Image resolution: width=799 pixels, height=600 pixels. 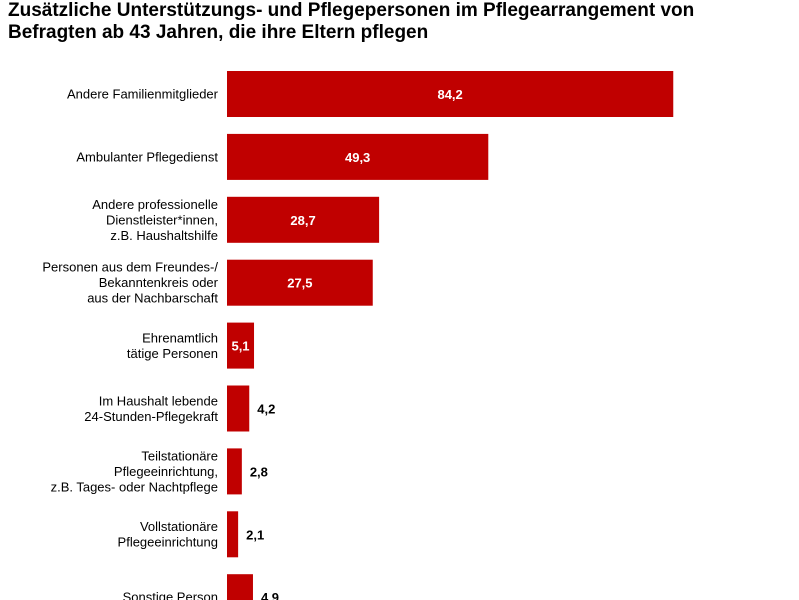 What do you see at coordinates (147, 156) in the screenshot?
I see `category-label: Ambulanter Pflegedienst` at bounding box center [147, 156].